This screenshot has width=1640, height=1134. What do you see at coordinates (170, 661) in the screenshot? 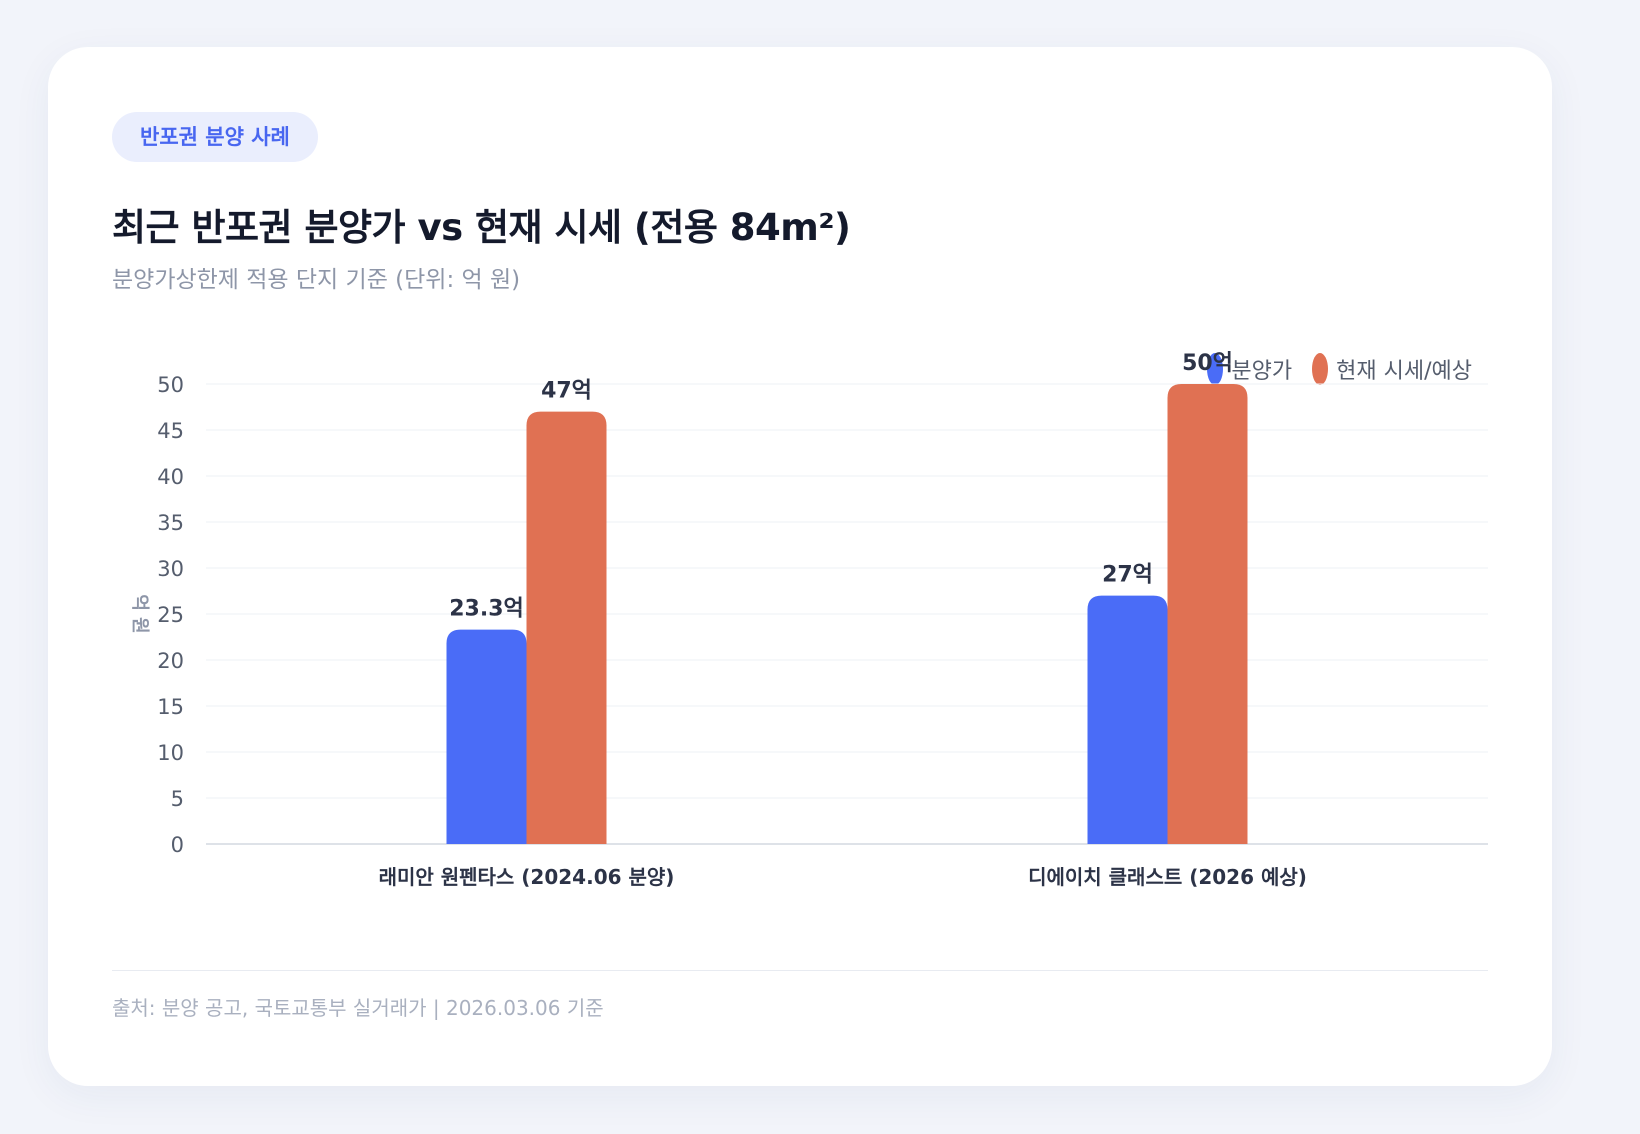
I see `y-tick-label: 20` at bounding box center [170, 661].